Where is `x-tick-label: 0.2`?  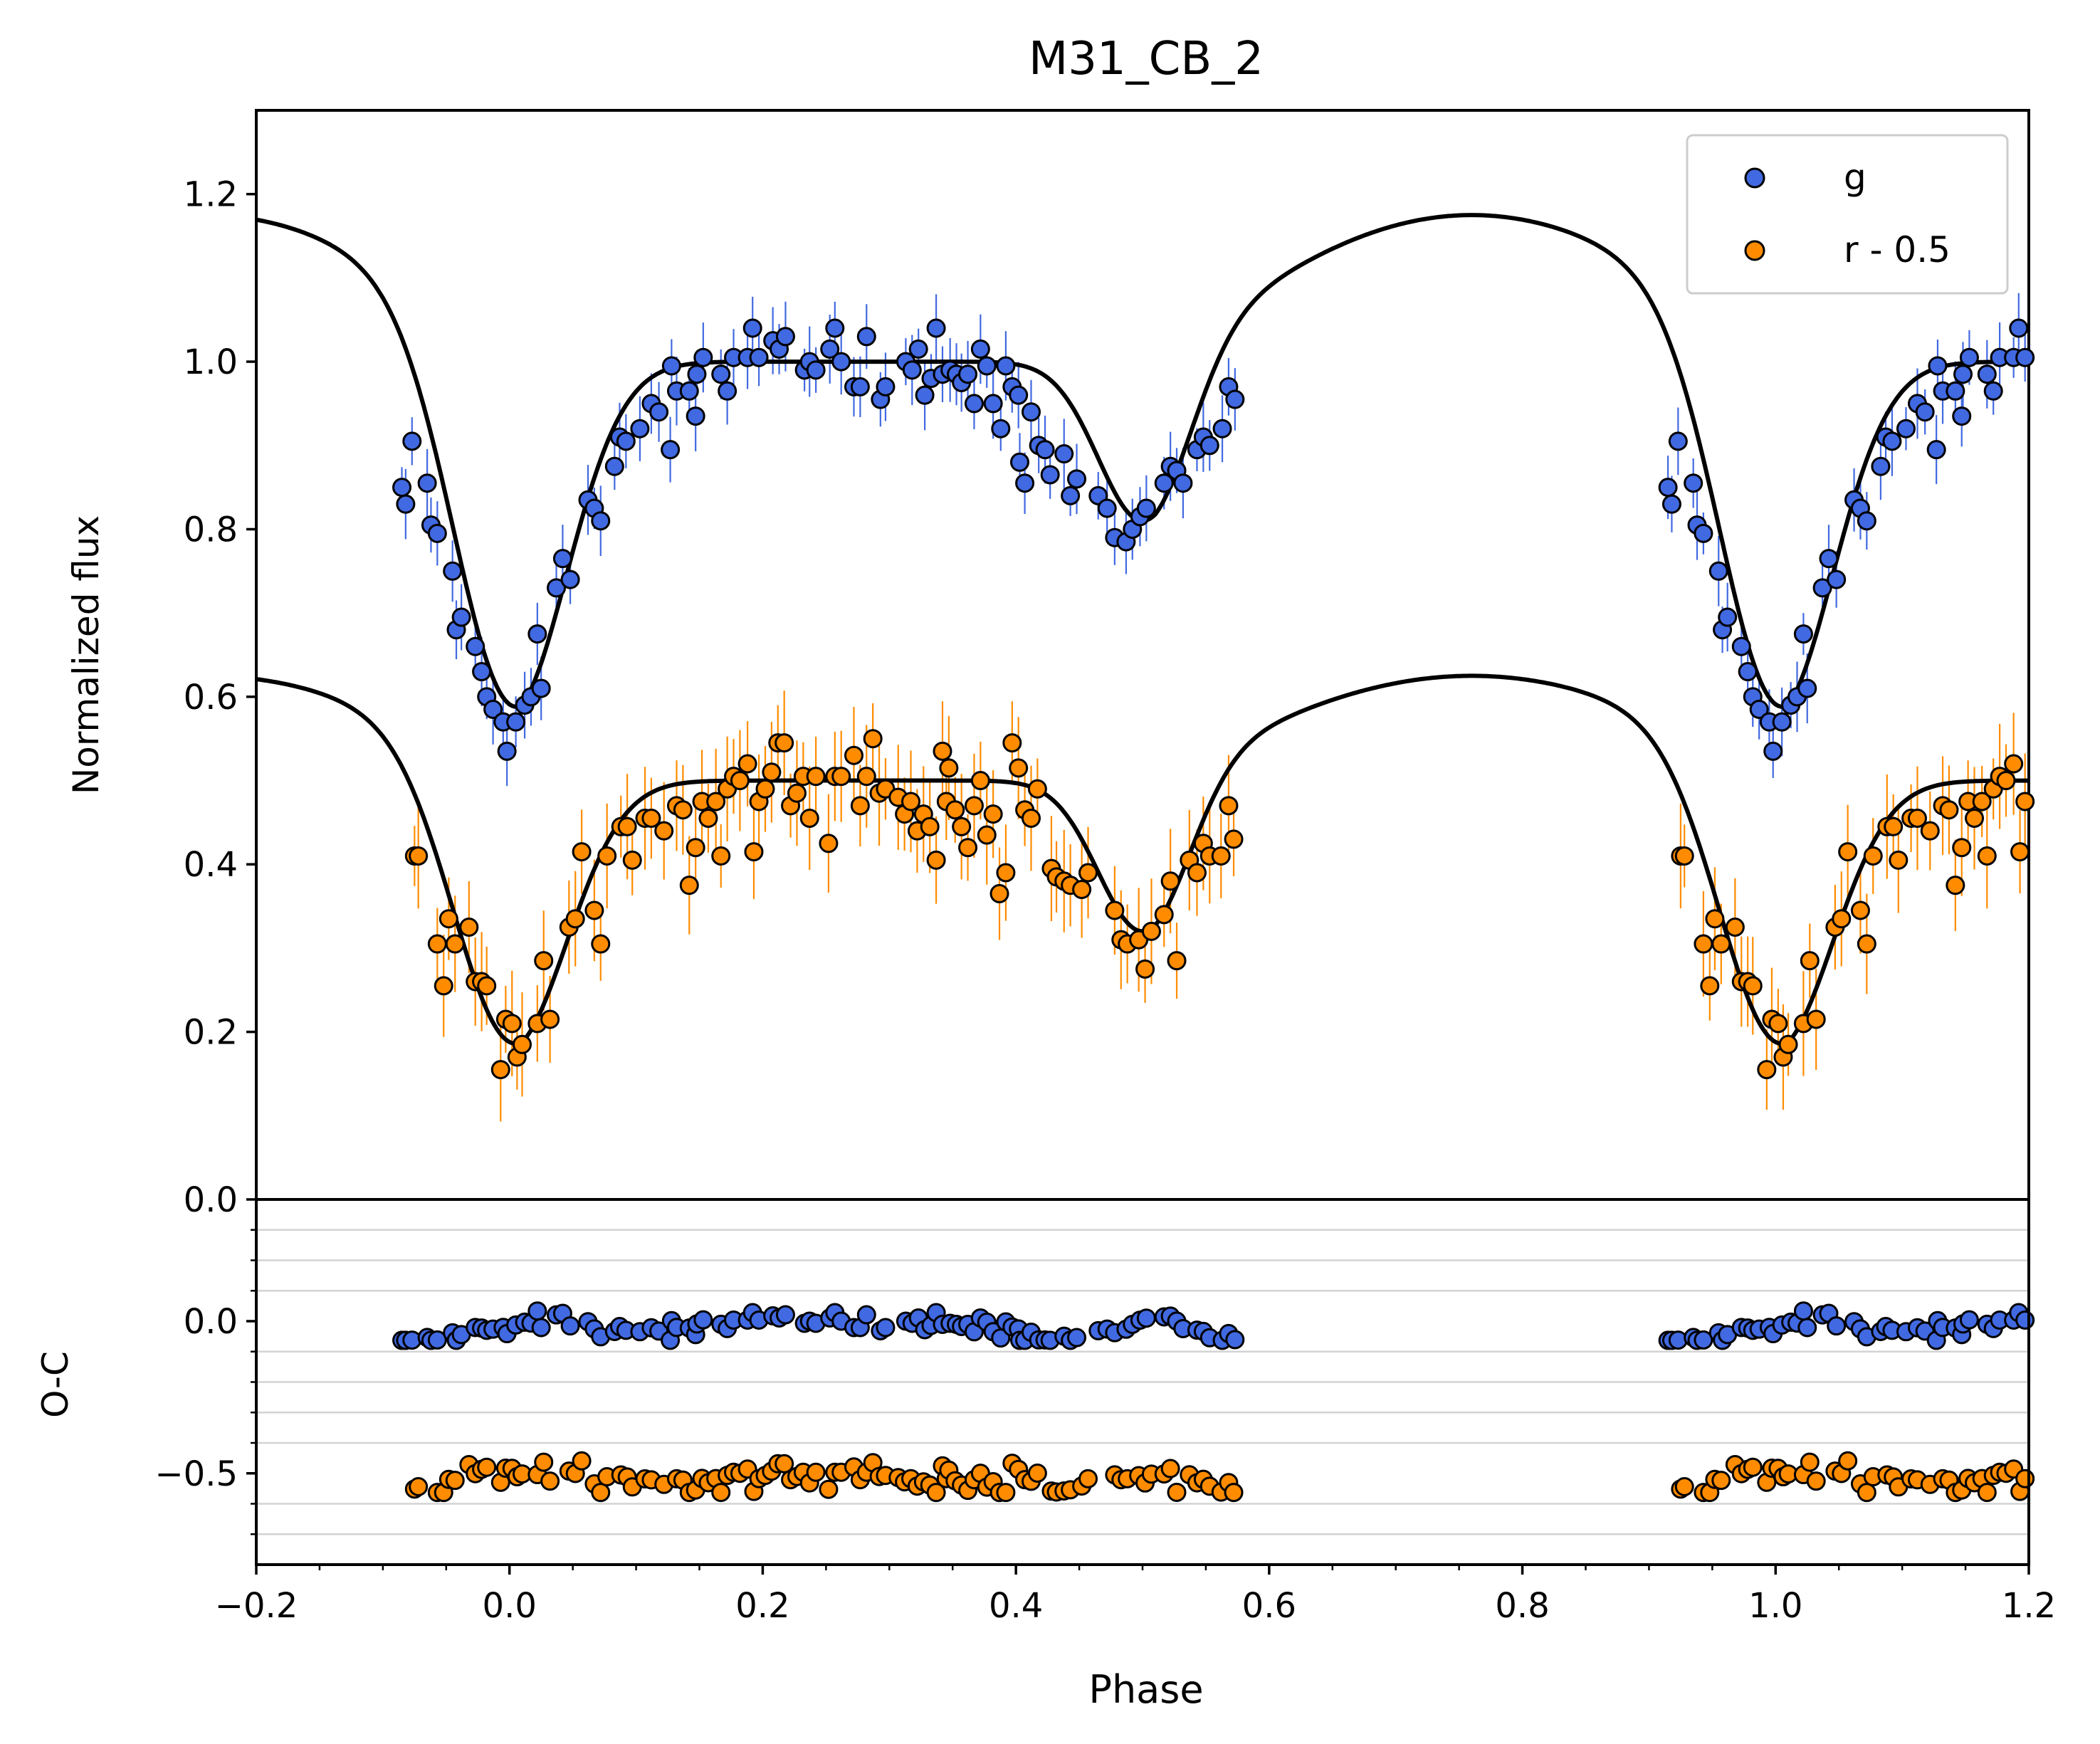
x-tick-label: 0.2 is located at coordinates (762, 1606).